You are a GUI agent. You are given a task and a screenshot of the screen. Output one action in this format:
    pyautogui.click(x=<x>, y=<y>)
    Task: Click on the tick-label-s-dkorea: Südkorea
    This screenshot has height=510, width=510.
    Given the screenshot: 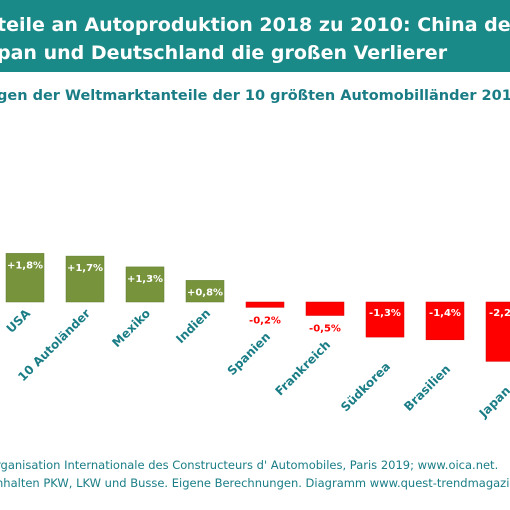 What is the action you would take?
    pyautogui.click(x=365, y=386)
    